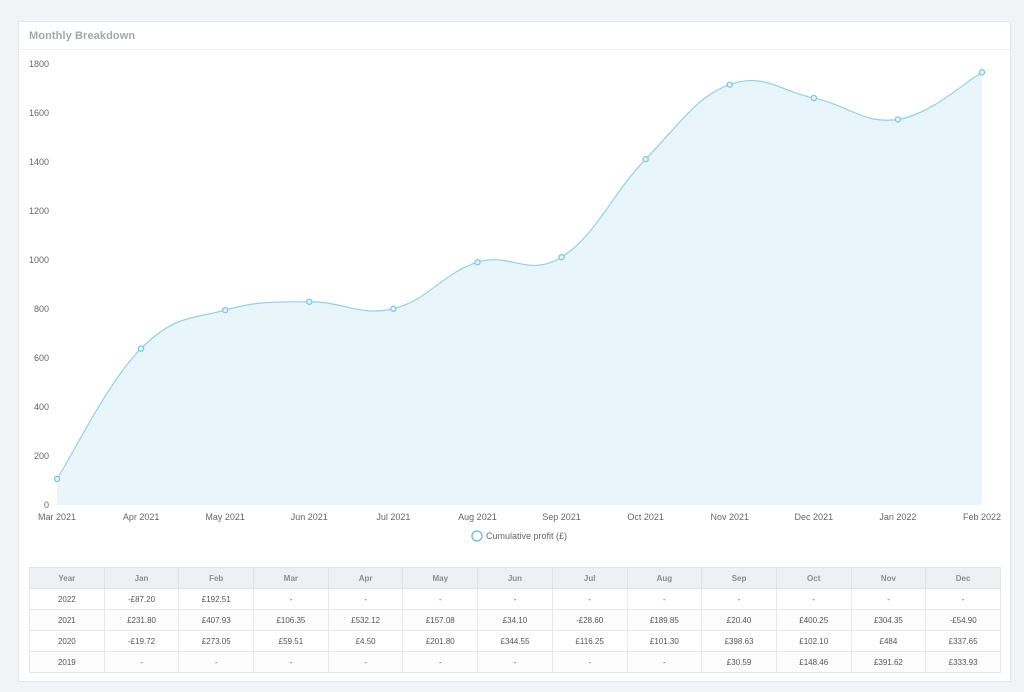 This screenshot has width=1024, height=692. I want to click on x-tick-label: Oct 2021, so click(645, 517).